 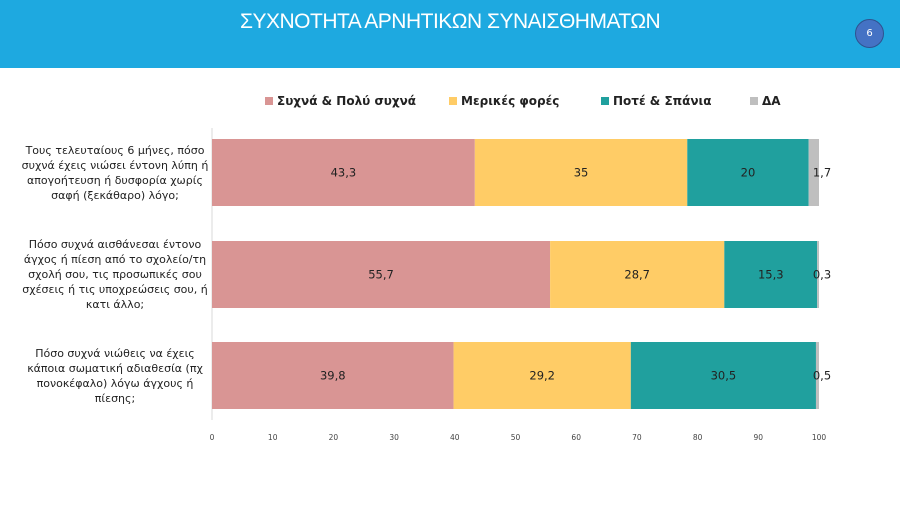 I want to click on x-tick-label: 50, so click(x=516, y=437).